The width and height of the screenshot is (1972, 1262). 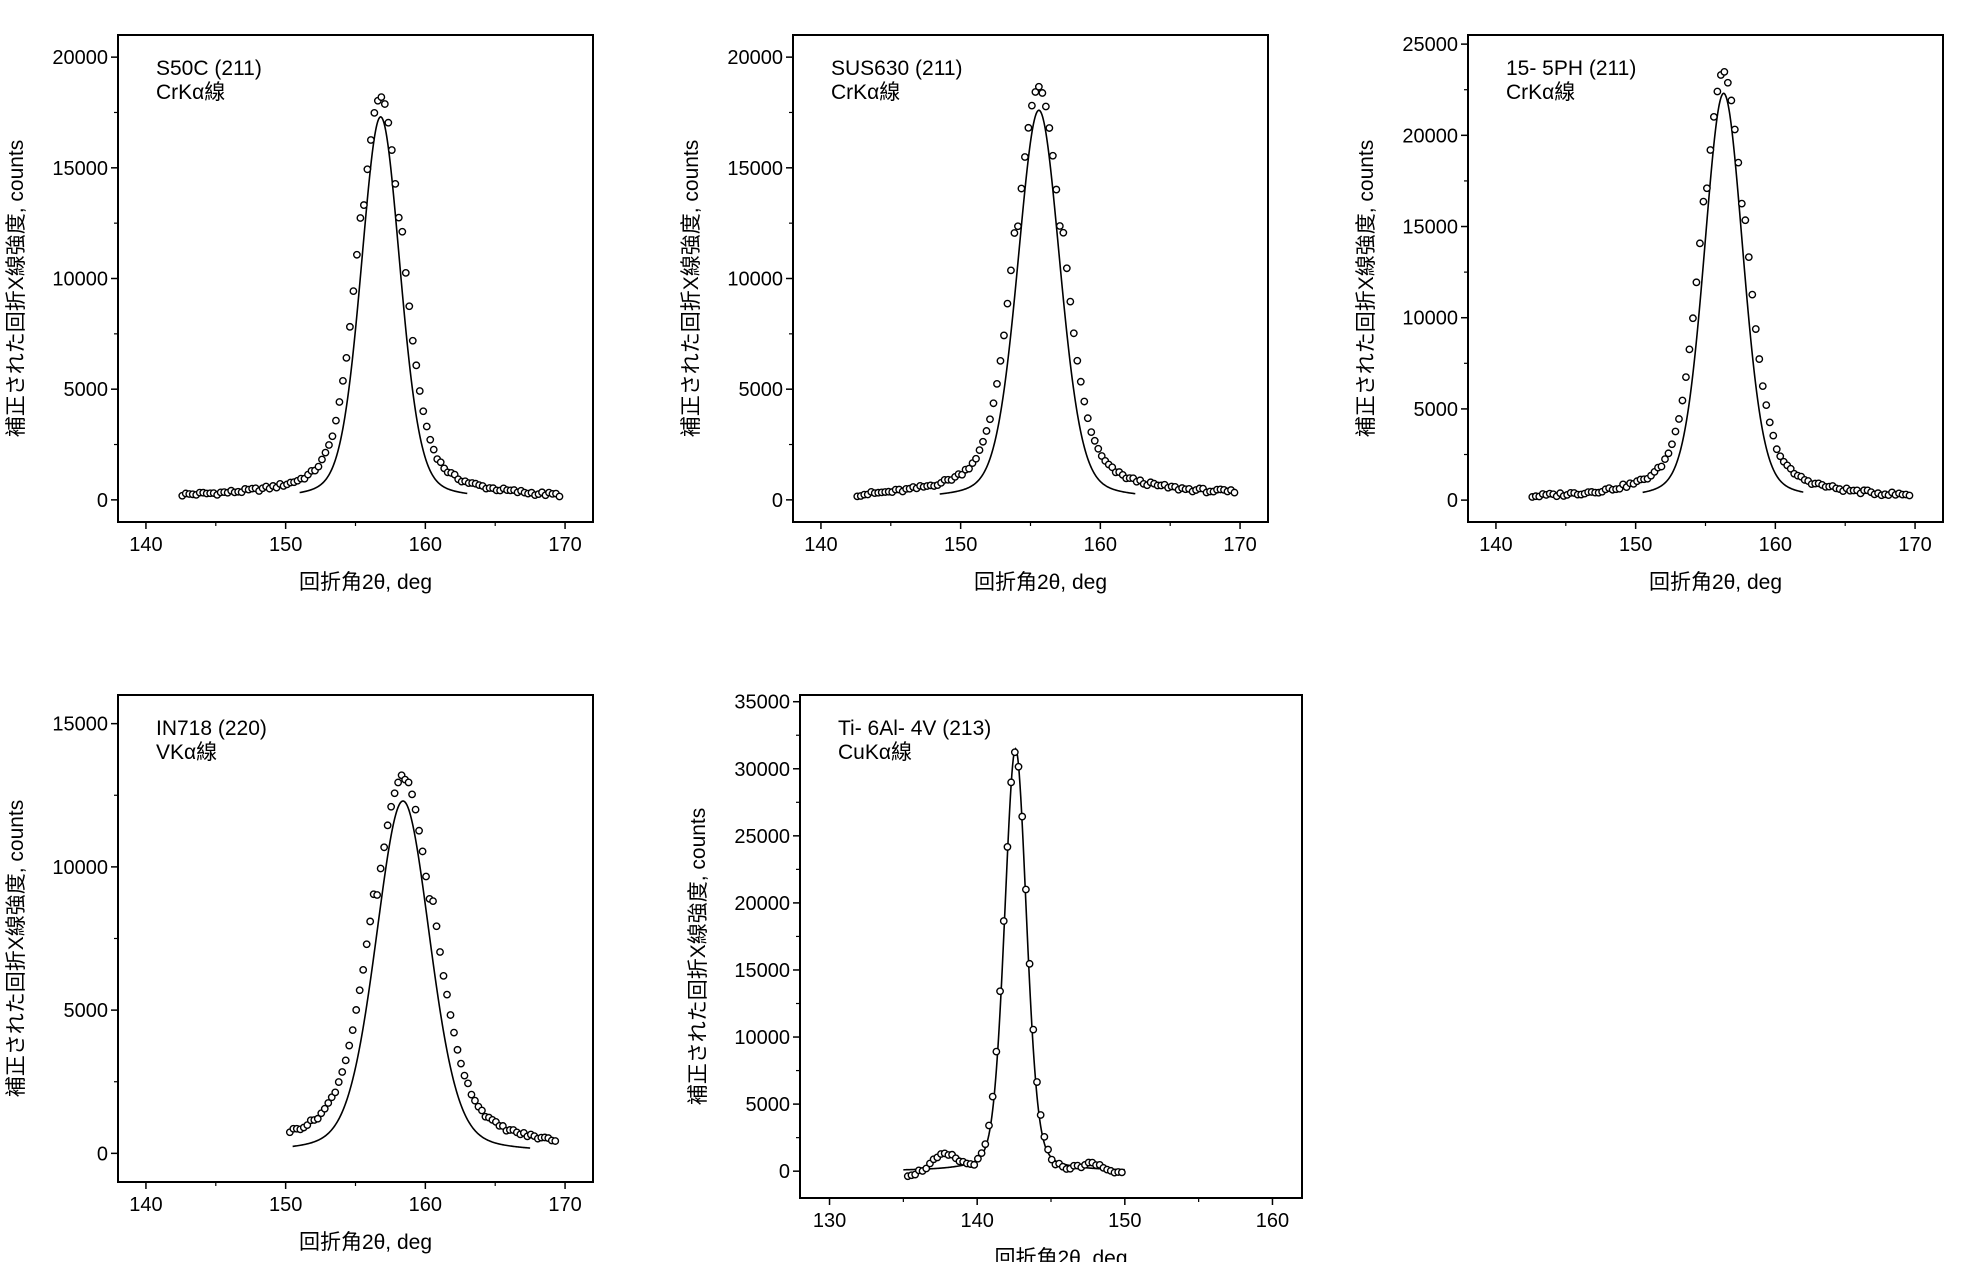 I want to click on plot-frame, so click(x=1705, y=278).